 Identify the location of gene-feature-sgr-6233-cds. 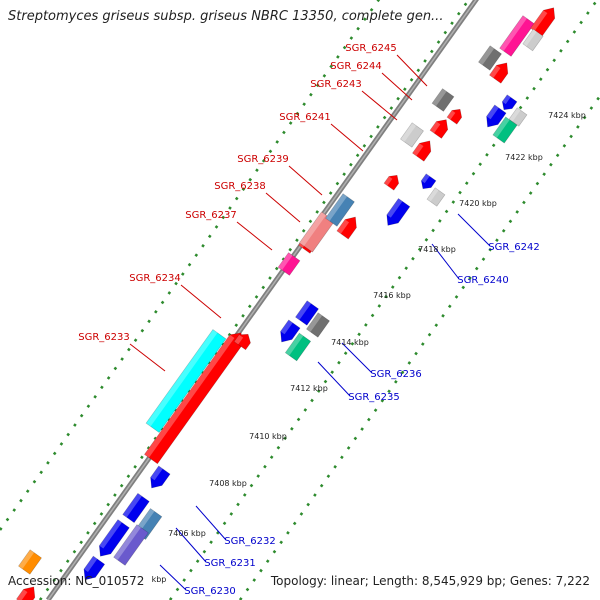
(194, 398).